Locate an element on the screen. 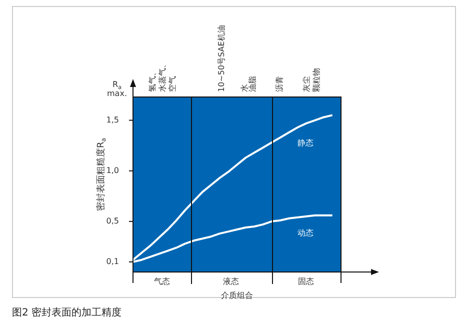 Image resolution: width=464 pixels, height=328 pixels. text: 氢气、 is located at coordinates (153, 80).